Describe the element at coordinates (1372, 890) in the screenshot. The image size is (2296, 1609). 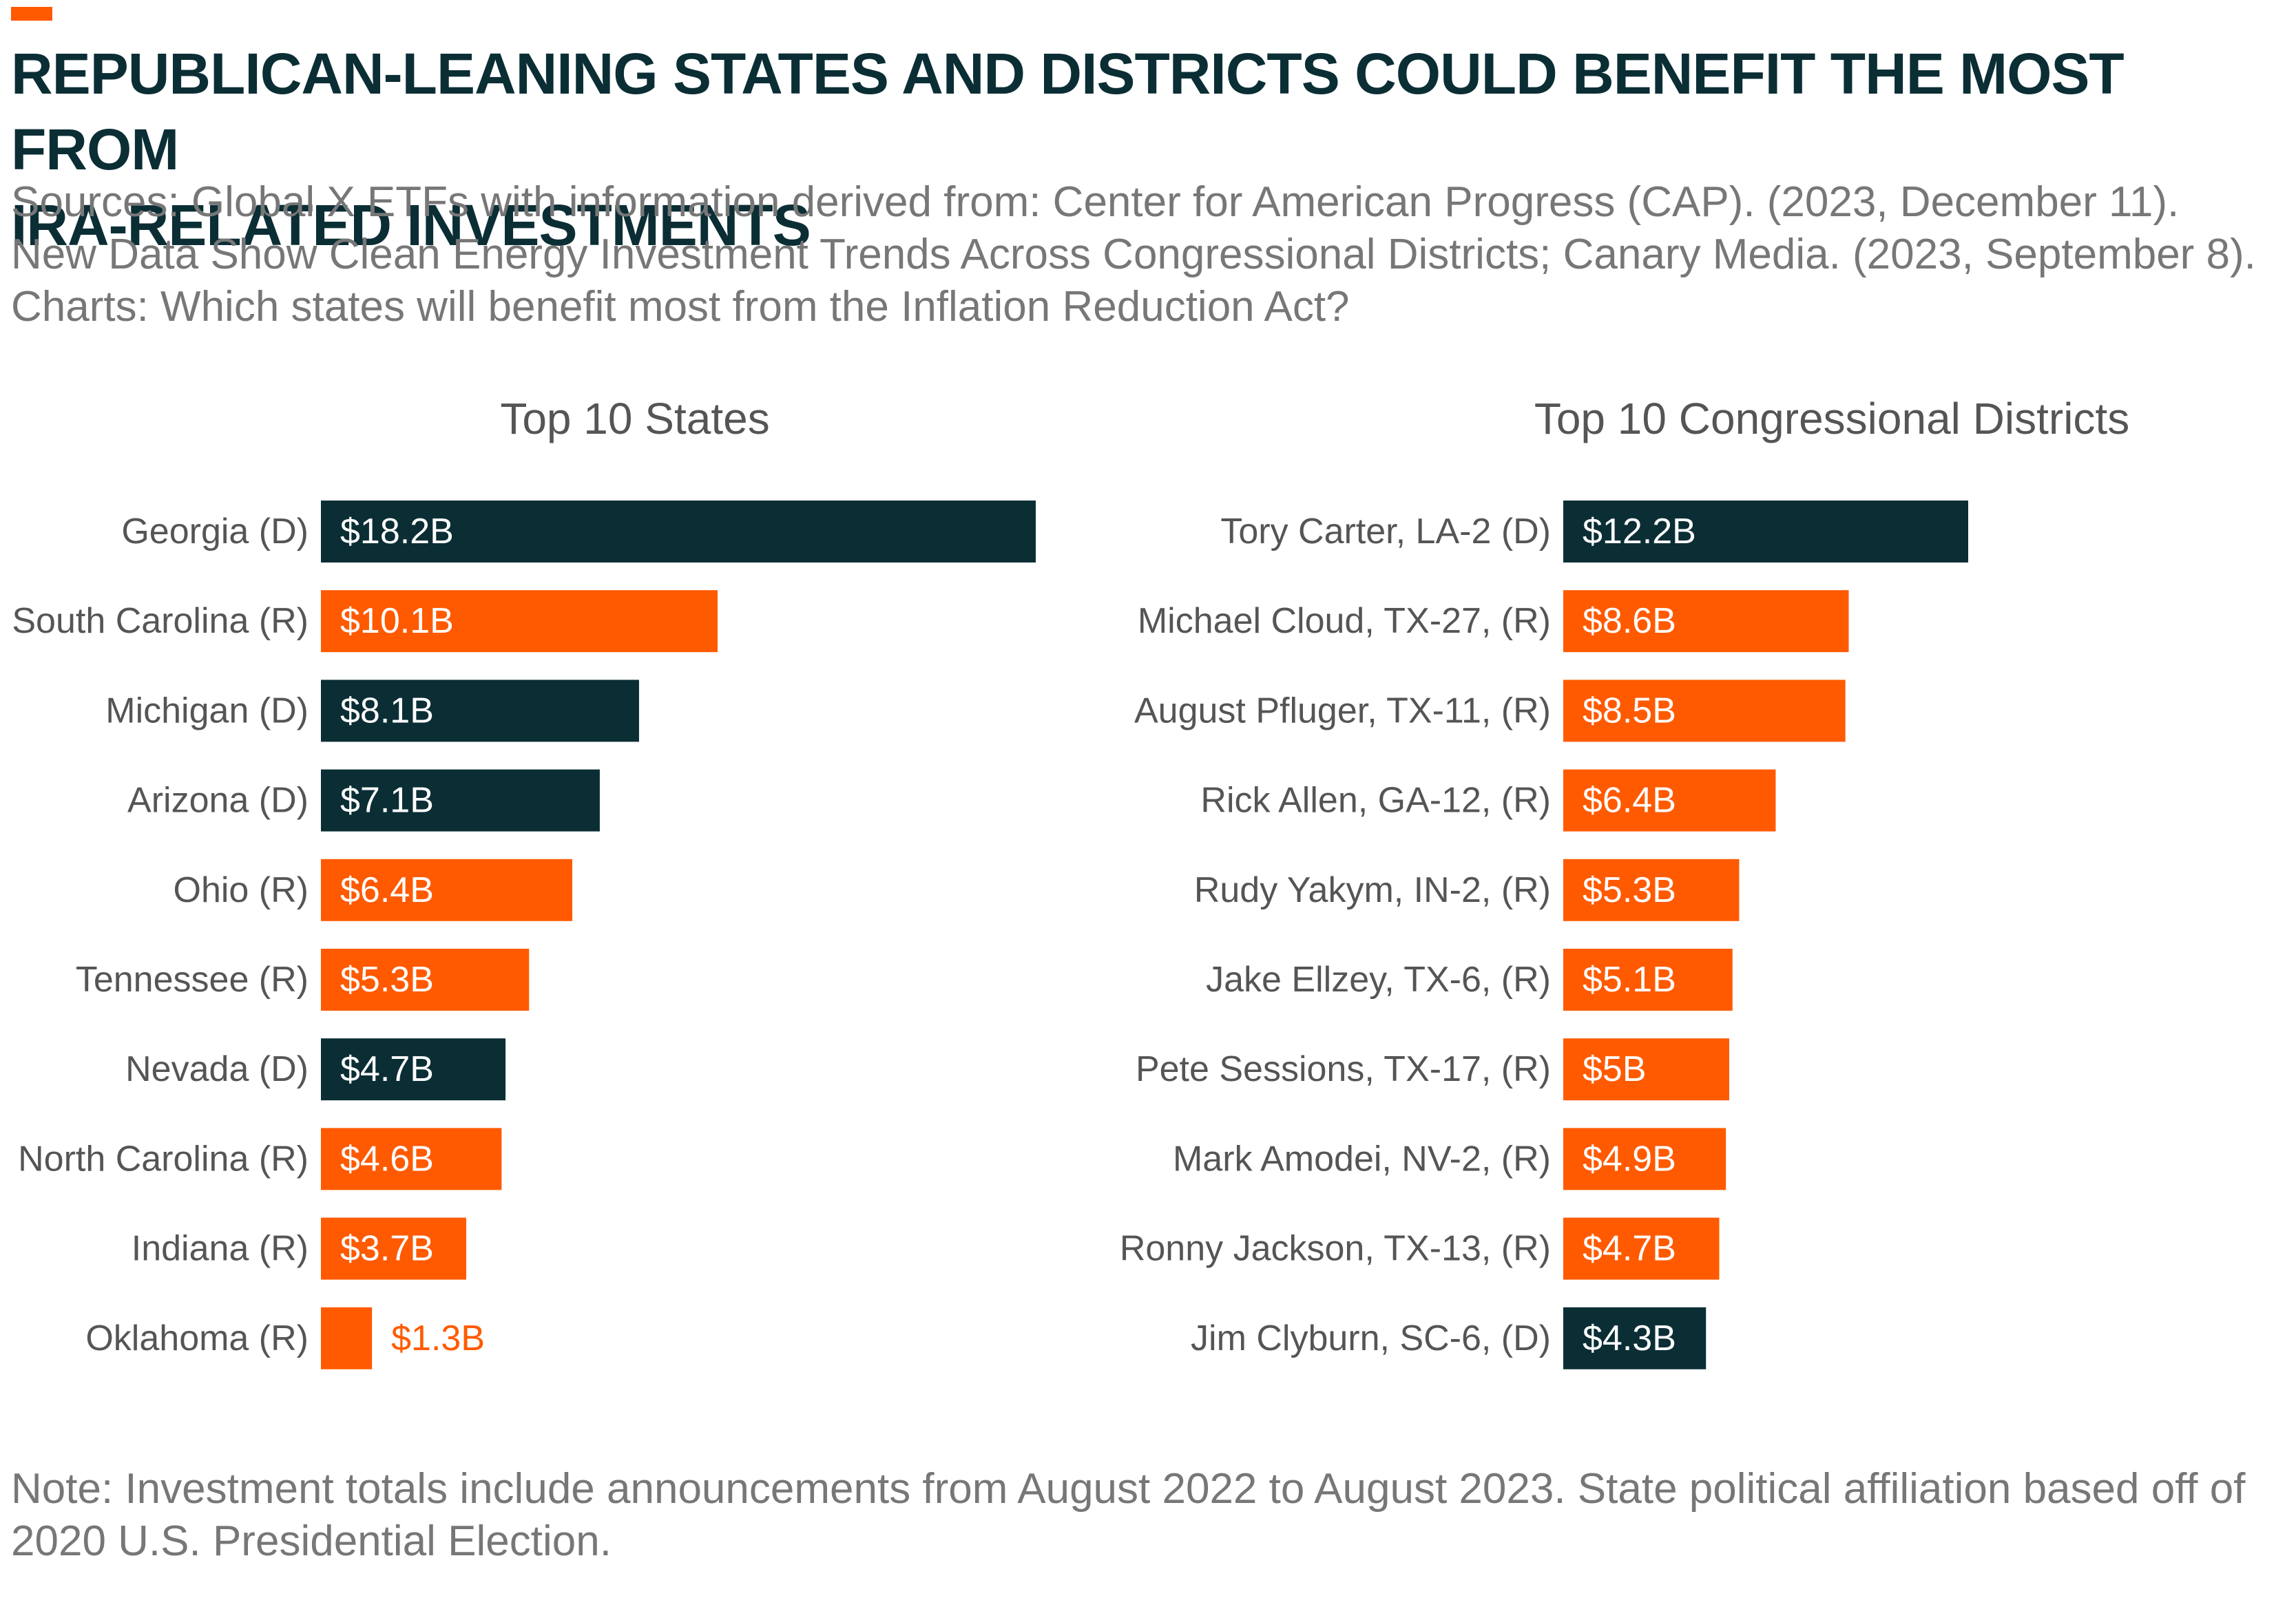
I see `districts-category-label: Rudy Yakym, IN-2, (R)` at that location.